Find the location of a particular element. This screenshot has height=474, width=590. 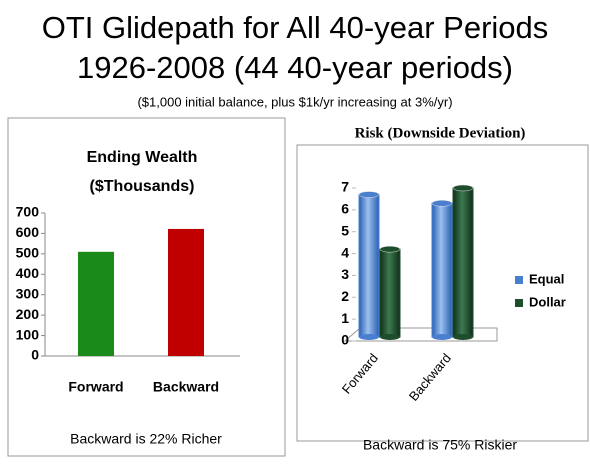

caption: Backward is 22% Richer is located at coordinates (146, 439).